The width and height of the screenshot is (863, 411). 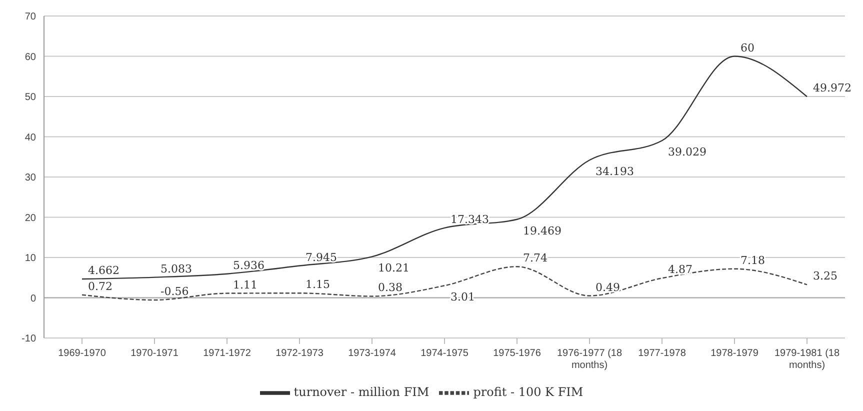 What do you see at coordinates (30, 17) in the screenshot?
I see `y-tick-label: 70` at bounding box center [30, 17].